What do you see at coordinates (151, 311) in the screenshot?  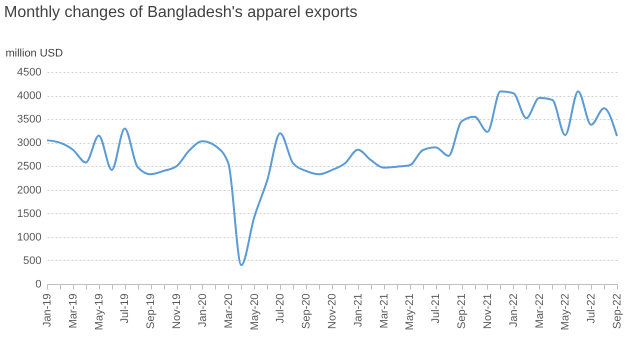 I see `x-tick-label: Sep-19` at bounding box center [151, 311].